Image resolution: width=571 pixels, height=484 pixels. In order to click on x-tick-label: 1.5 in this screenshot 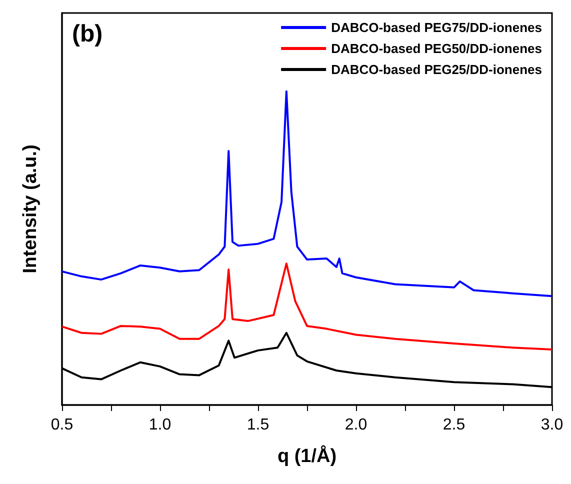, I will do `click(258, 425)`.